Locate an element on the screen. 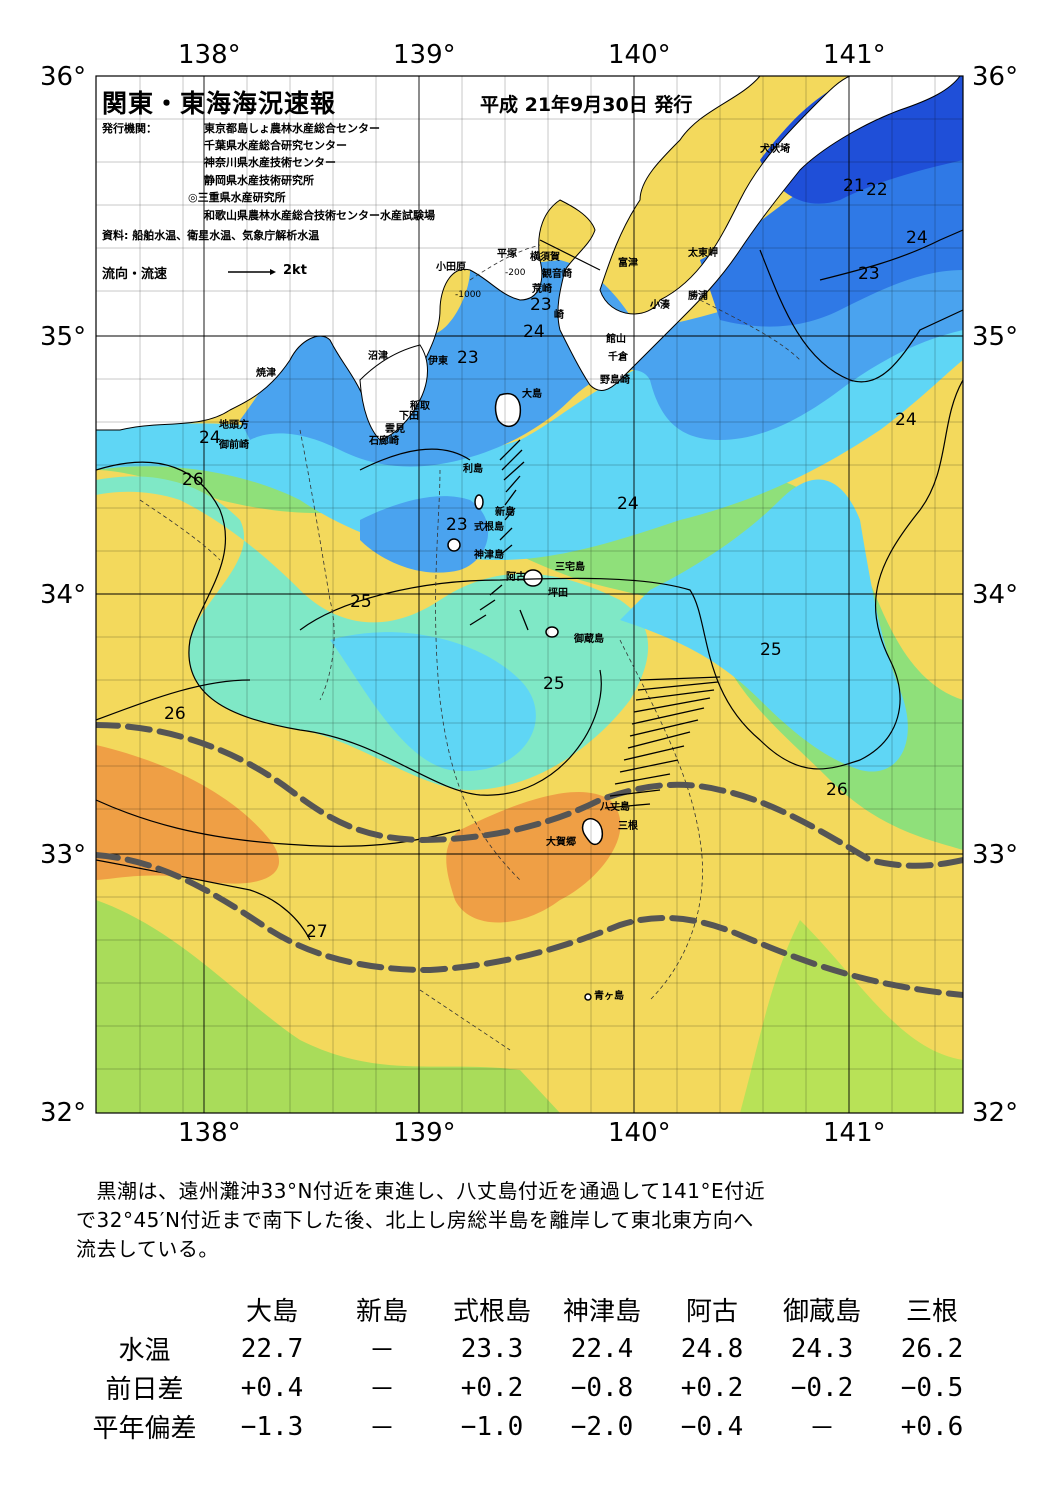 The height and width of the screenshot is (1503, 1064). table-cell: 24.8 is located at coordinates (712, 1348).